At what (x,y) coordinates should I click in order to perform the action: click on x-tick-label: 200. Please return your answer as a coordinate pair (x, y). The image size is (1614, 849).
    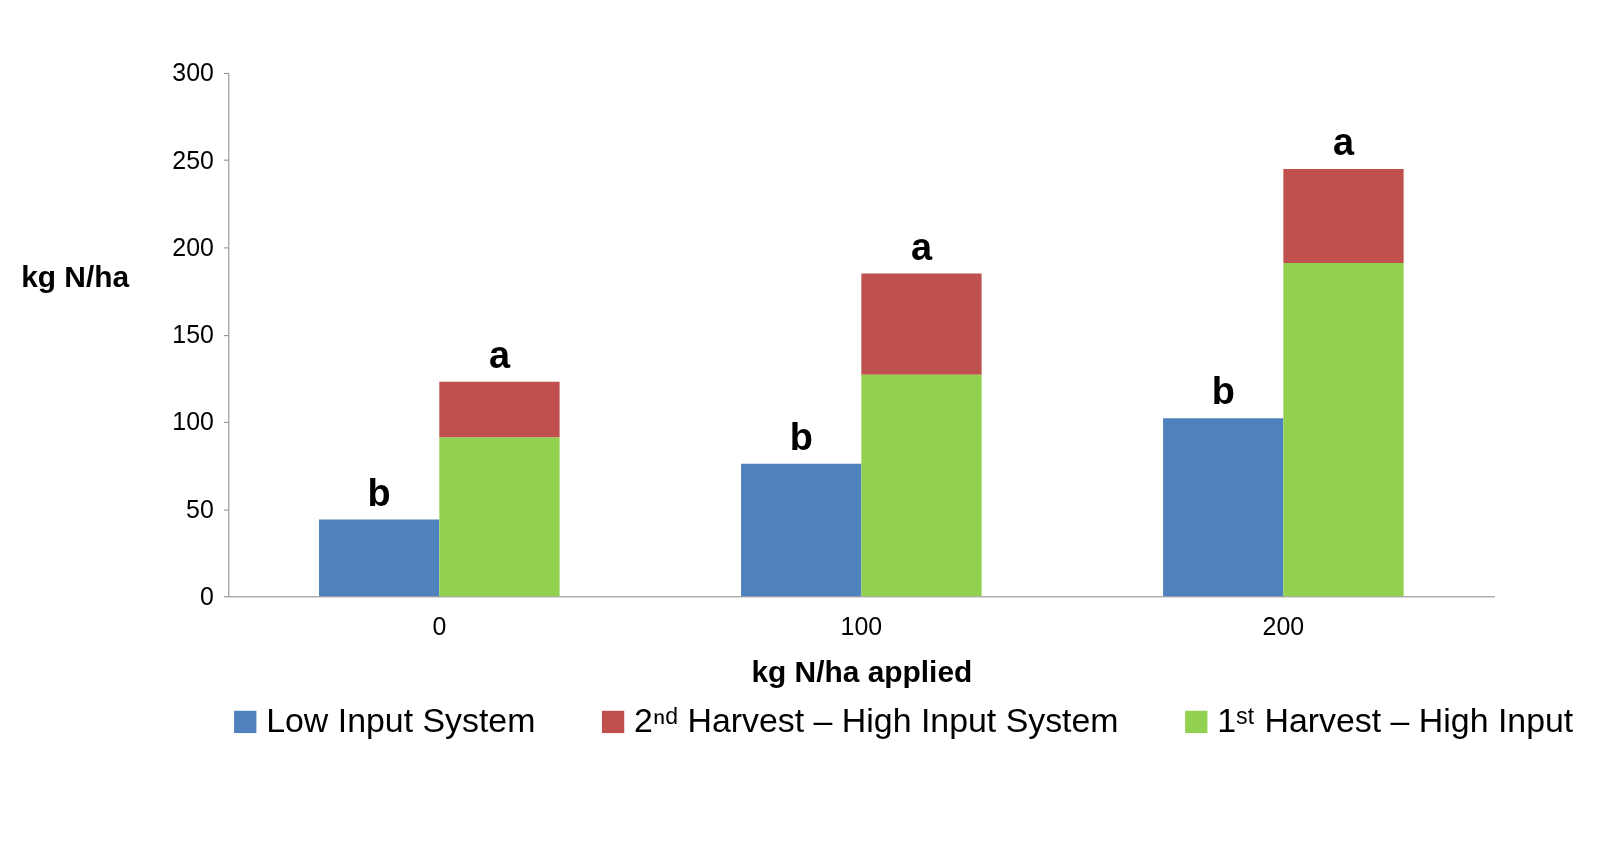
    Looking at the image, I should click on (1283, 625).